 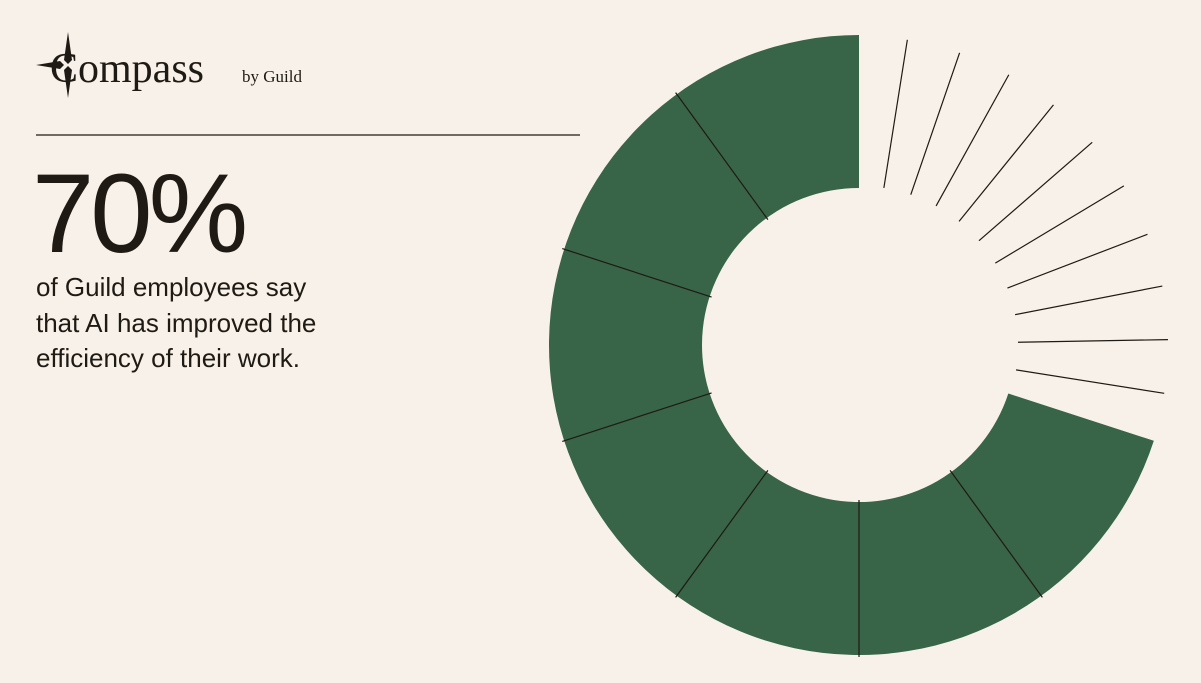 I want to click on description-line: efficiency of their work., so click(x=168, y=358).